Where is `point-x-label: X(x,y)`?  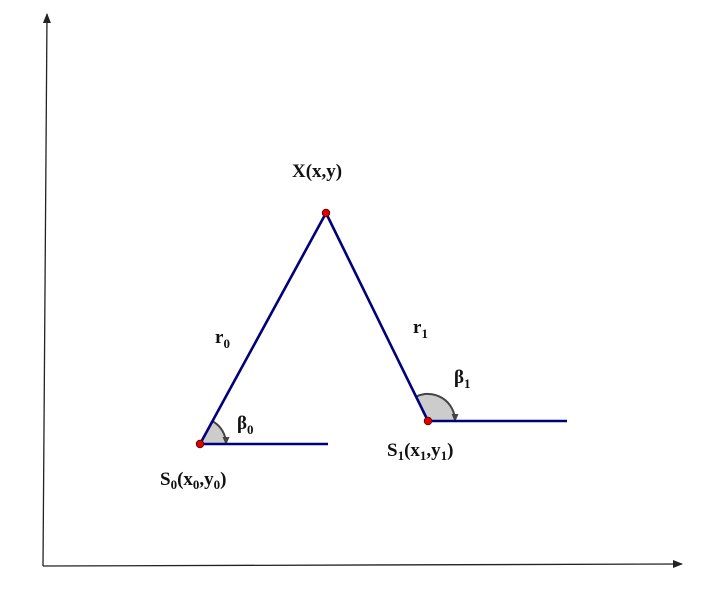
point-x-label: X(x,y) is located at coordinates (317, 171).